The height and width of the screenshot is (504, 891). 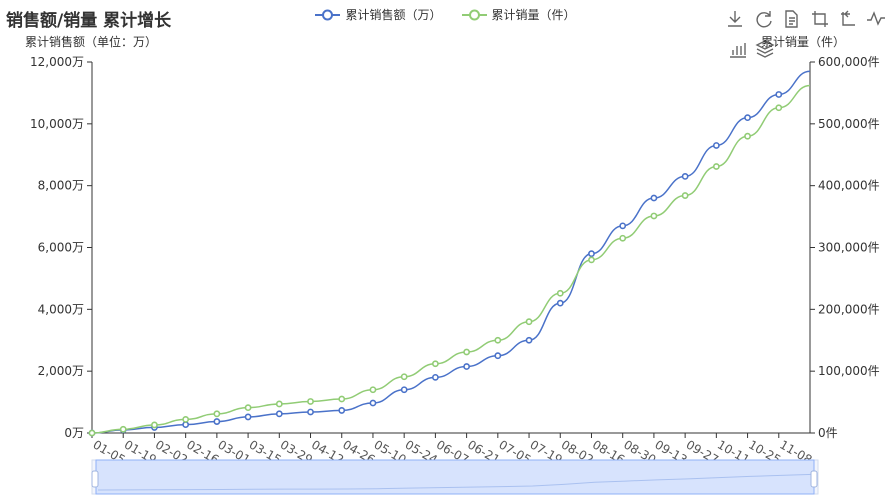 What do you see at coordinates (847, 19) in the screenshot?
I see `zoom-reset-icon` at bounding box center [847, 19].